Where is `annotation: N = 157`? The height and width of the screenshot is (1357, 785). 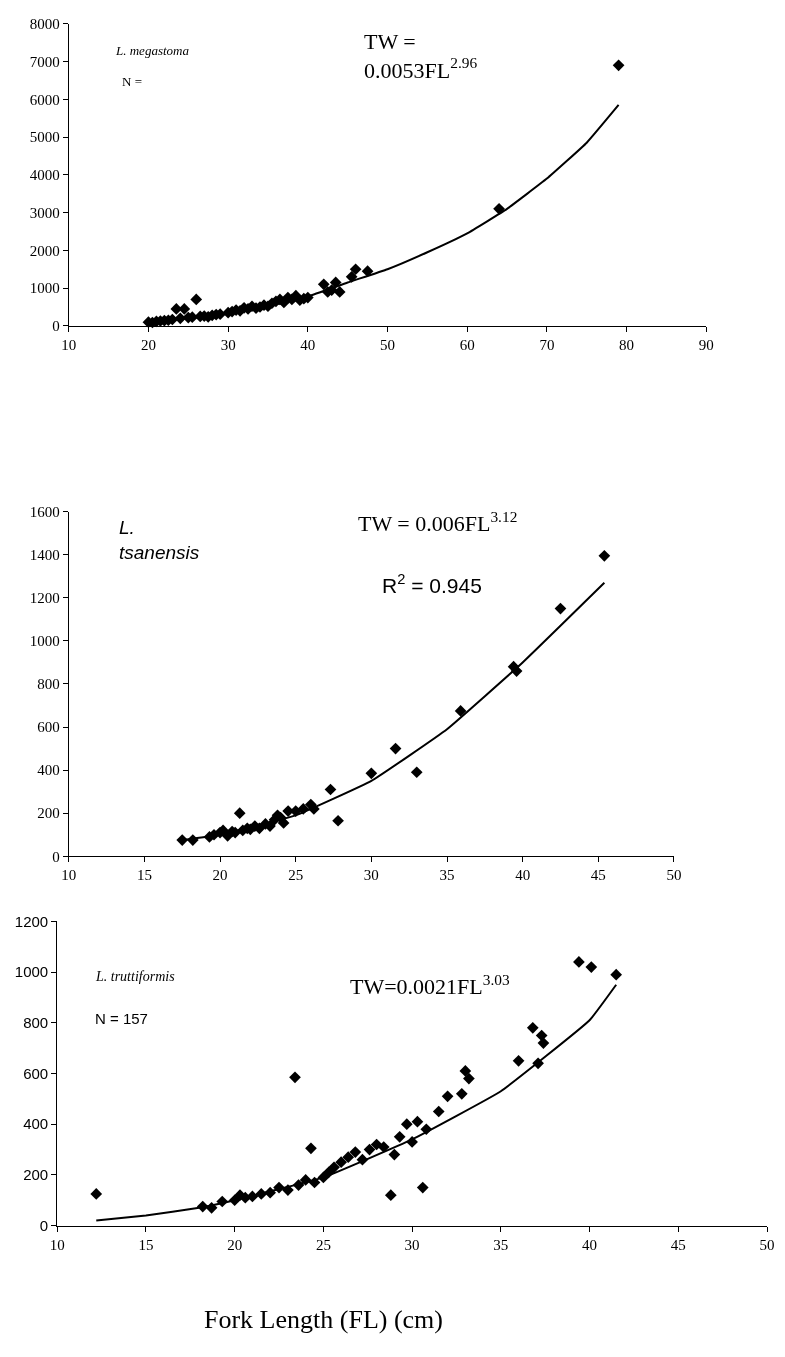 annotation: N = 157 is located at coordinates (121, 1018).